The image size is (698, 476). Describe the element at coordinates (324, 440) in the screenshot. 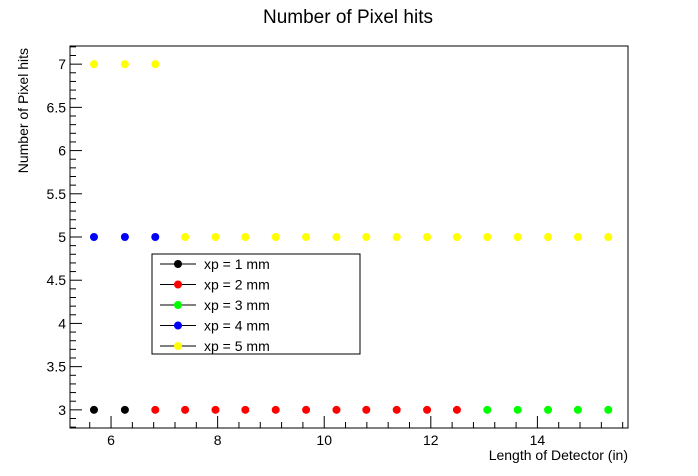

I see `x-tick-label: 10` at that location.